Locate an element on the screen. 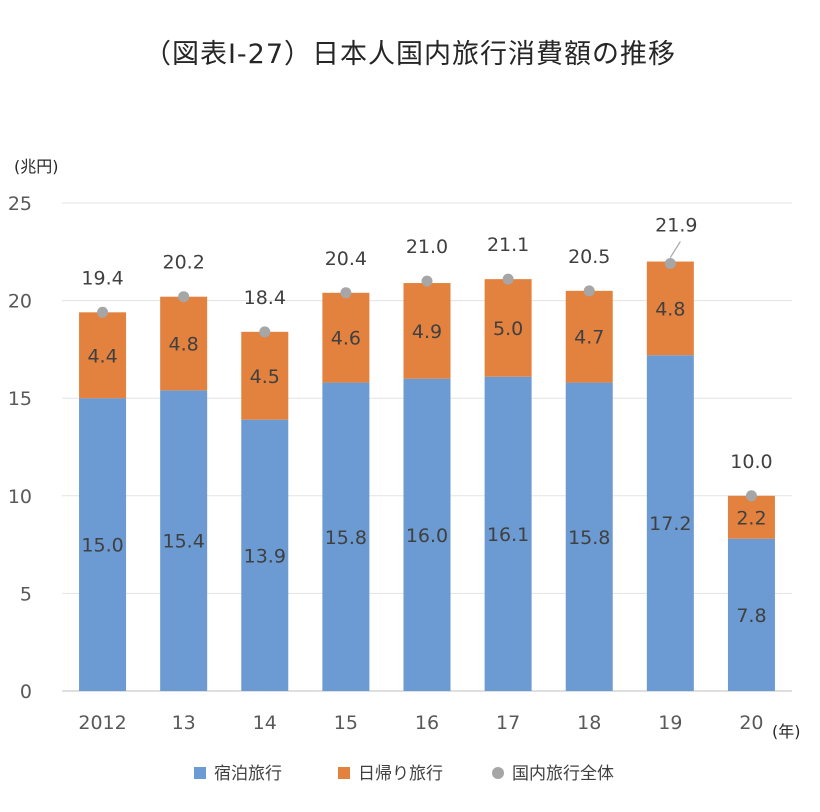 Image resolution: width=820 pixels, height=812 pixels. data-label-daytrip: 4.6 is located at coordinates (346, 339).